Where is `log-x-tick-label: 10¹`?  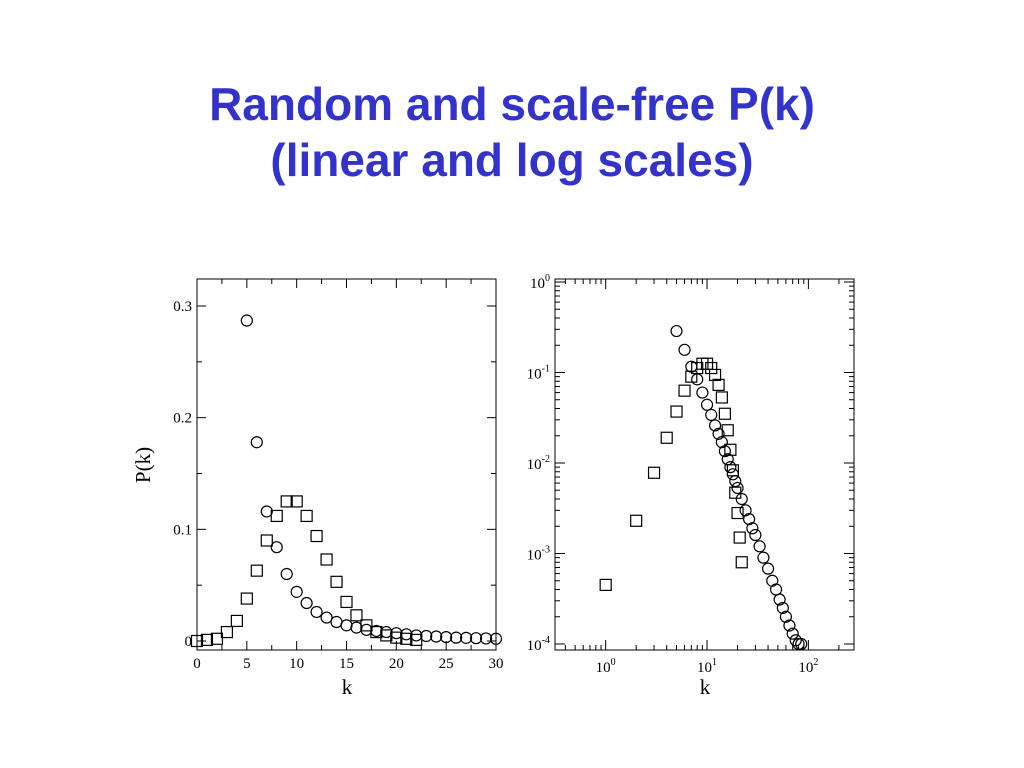 log-x-tick-label: 10¹ is located at coordinates (707, 666).